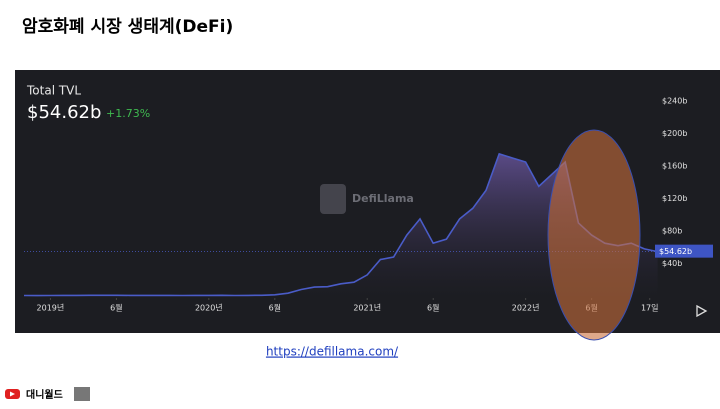 The image size is (720, 409). What do you see at coordinates (594, 235) in the screenshot?
I see `highlight` at bounding box center [594, 235].